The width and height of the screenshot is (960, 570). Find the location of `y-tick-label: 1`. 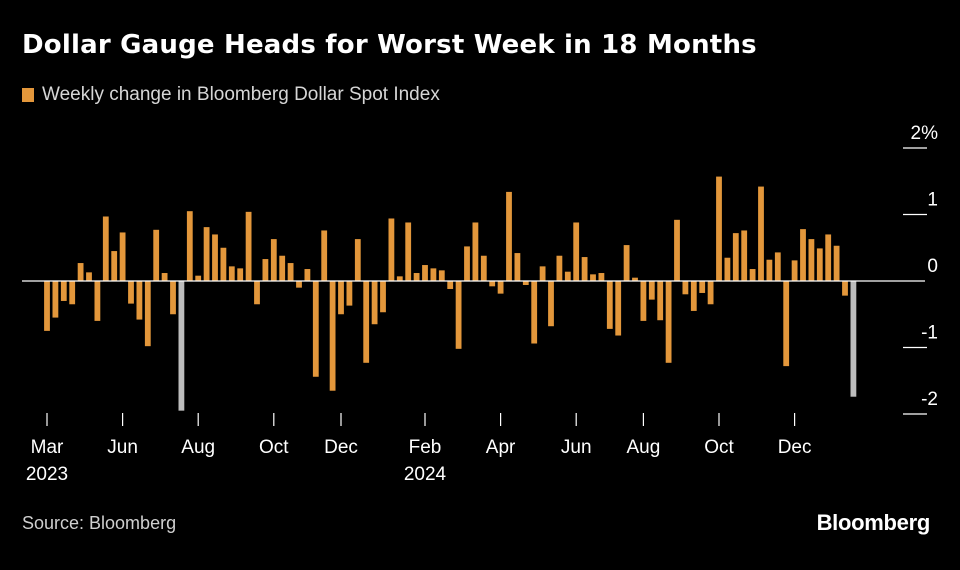

y-tick-label: 1 is located at coordinates (932, 200).